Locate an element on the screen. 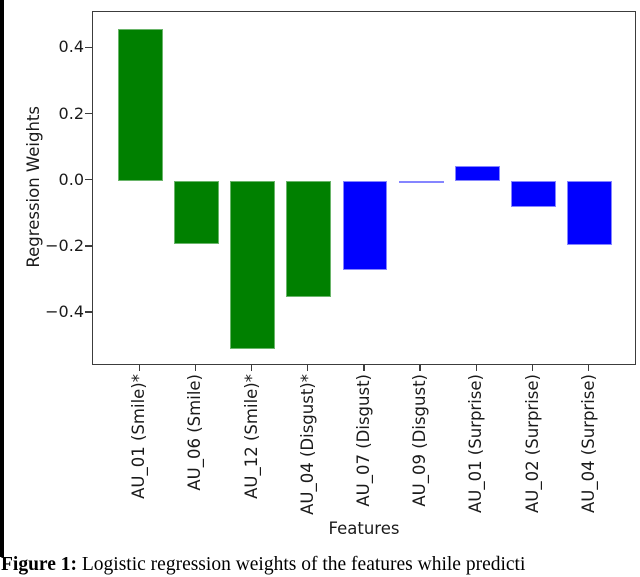 Image resolution: width=640 pixels, height=577 pixels. y-tick-label: 0.0 is located at coordinates (71, 179).